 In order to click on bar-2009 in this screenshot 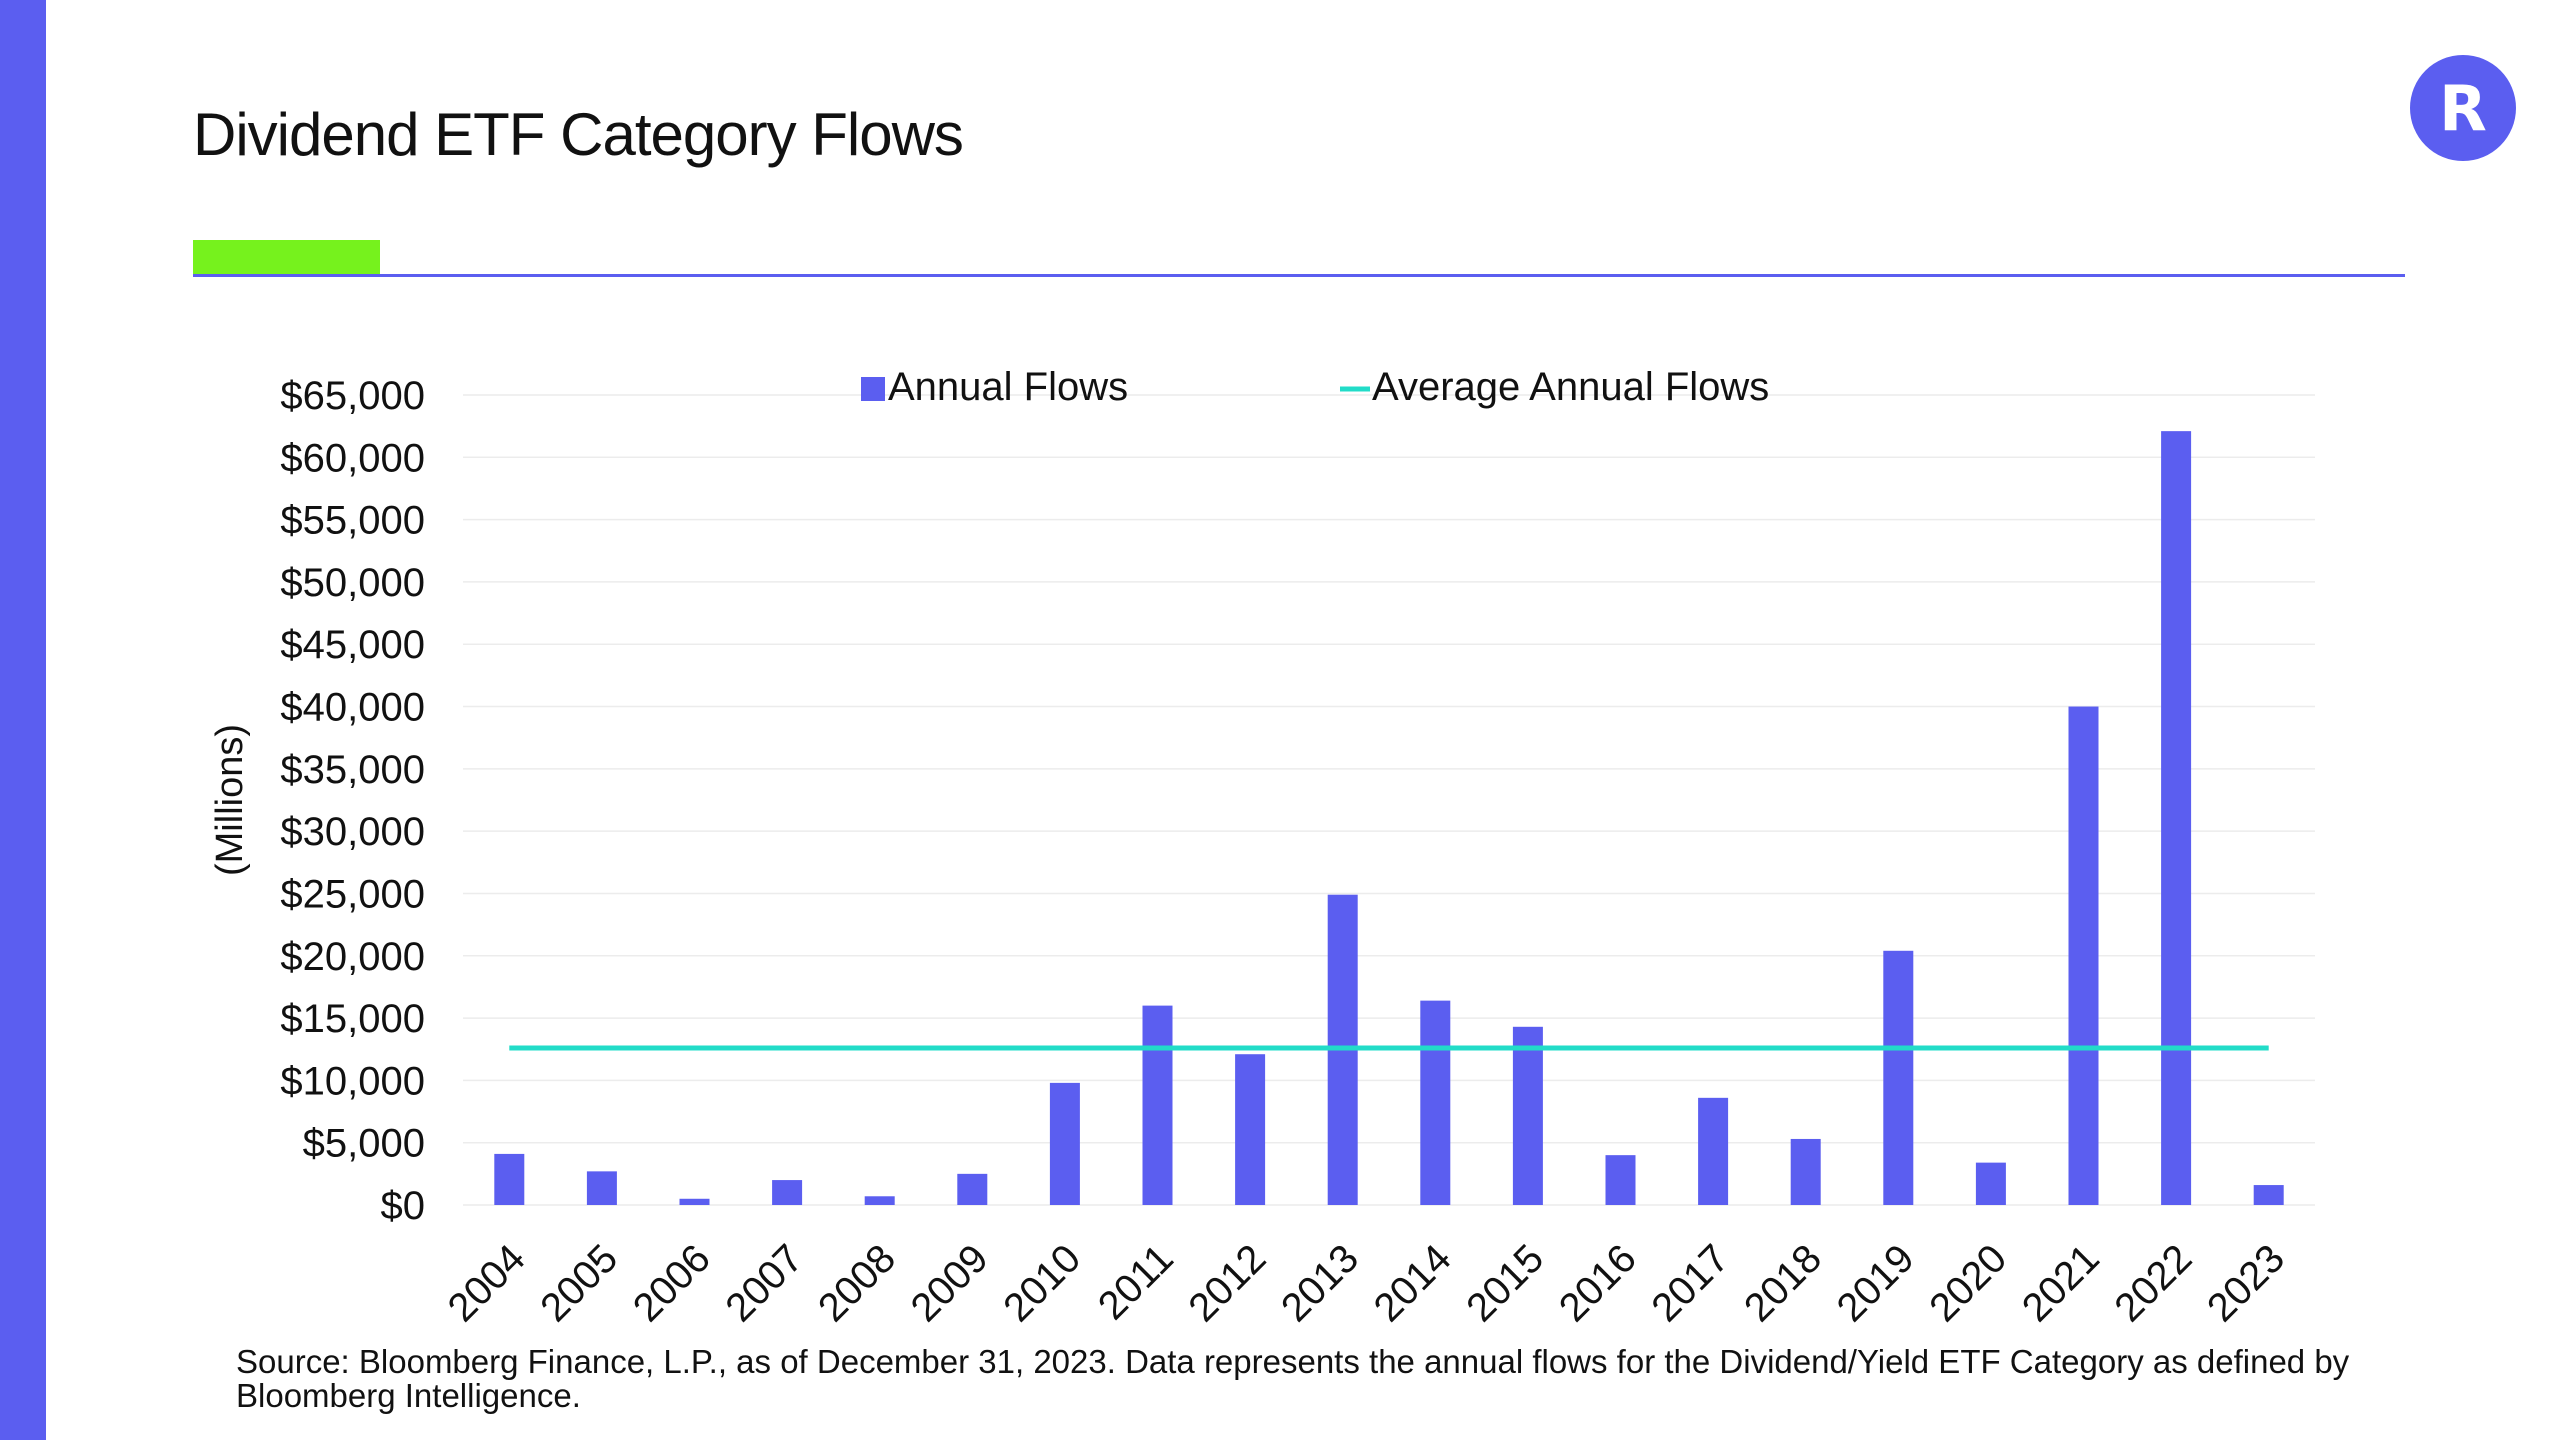, I will do `click(972, 1189)`.